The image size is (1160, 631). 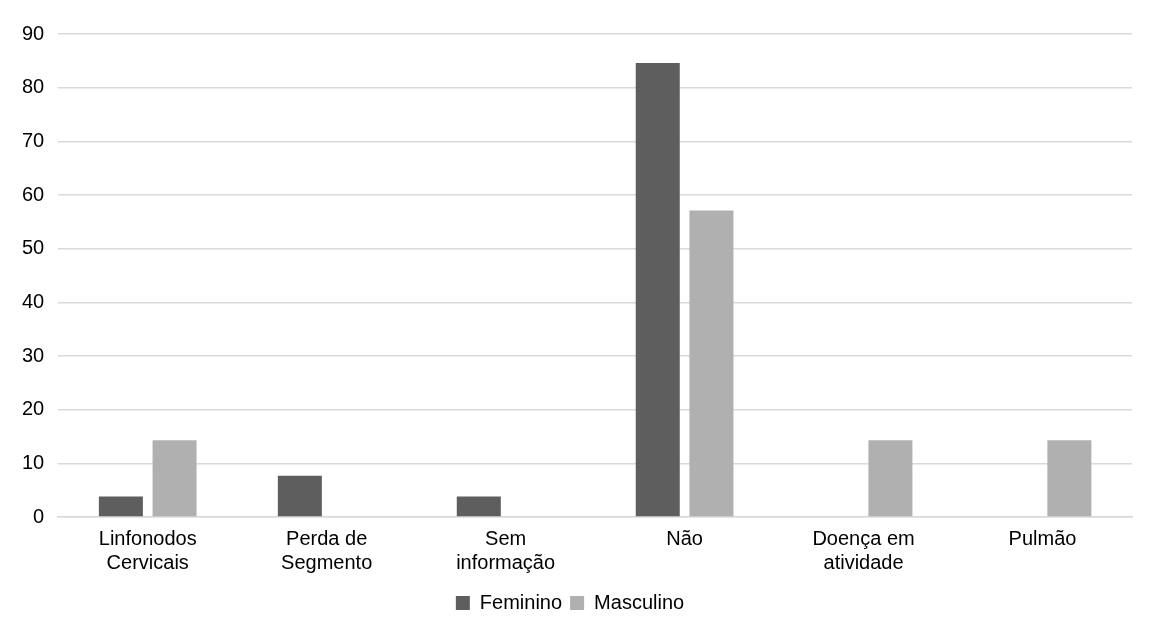 I want to click on x-tick-label: Perda de Segmento, so click(x=327, y=549).